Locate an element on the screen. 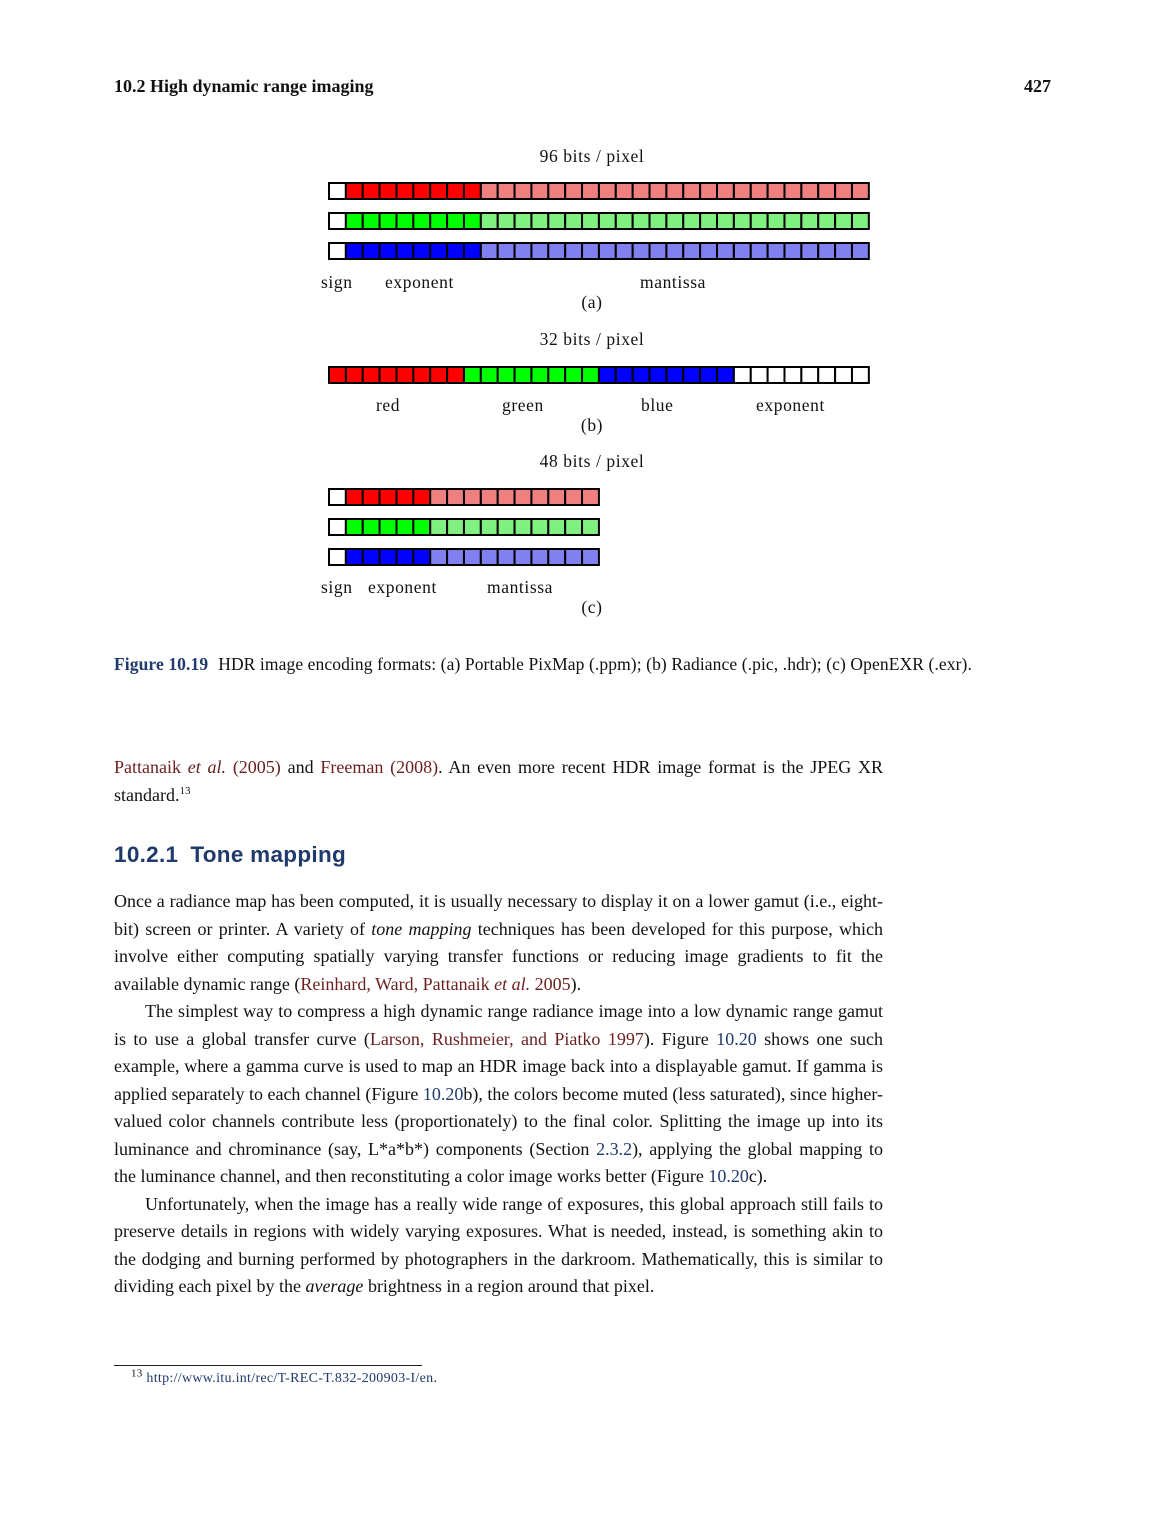  section-title-header: 10.2 High dynamic range imaging is located at coordinates (244, 86).